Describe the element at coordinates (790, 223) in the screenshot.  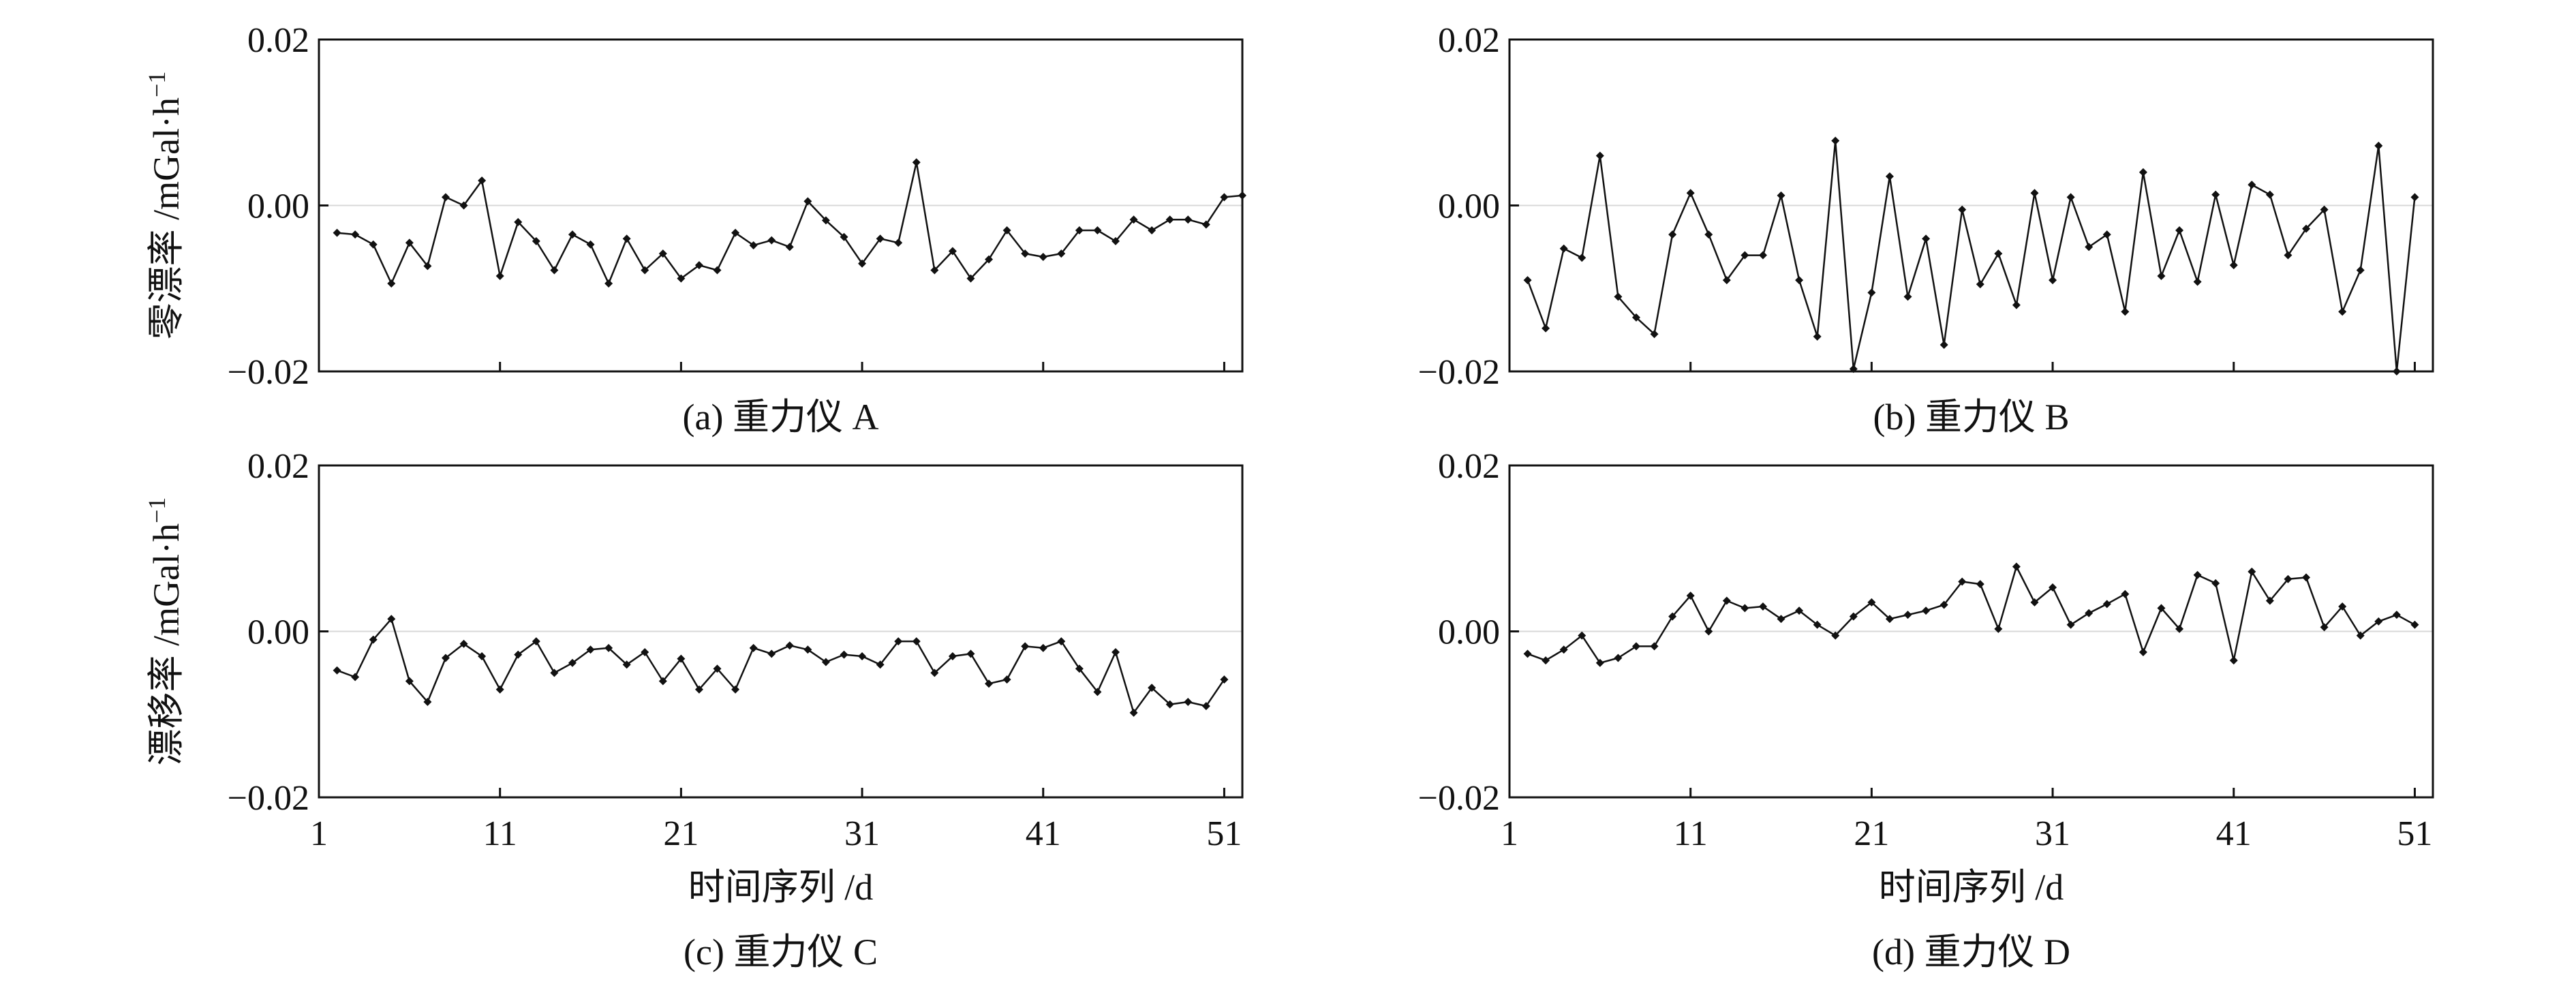
I see `series-line` at that location.